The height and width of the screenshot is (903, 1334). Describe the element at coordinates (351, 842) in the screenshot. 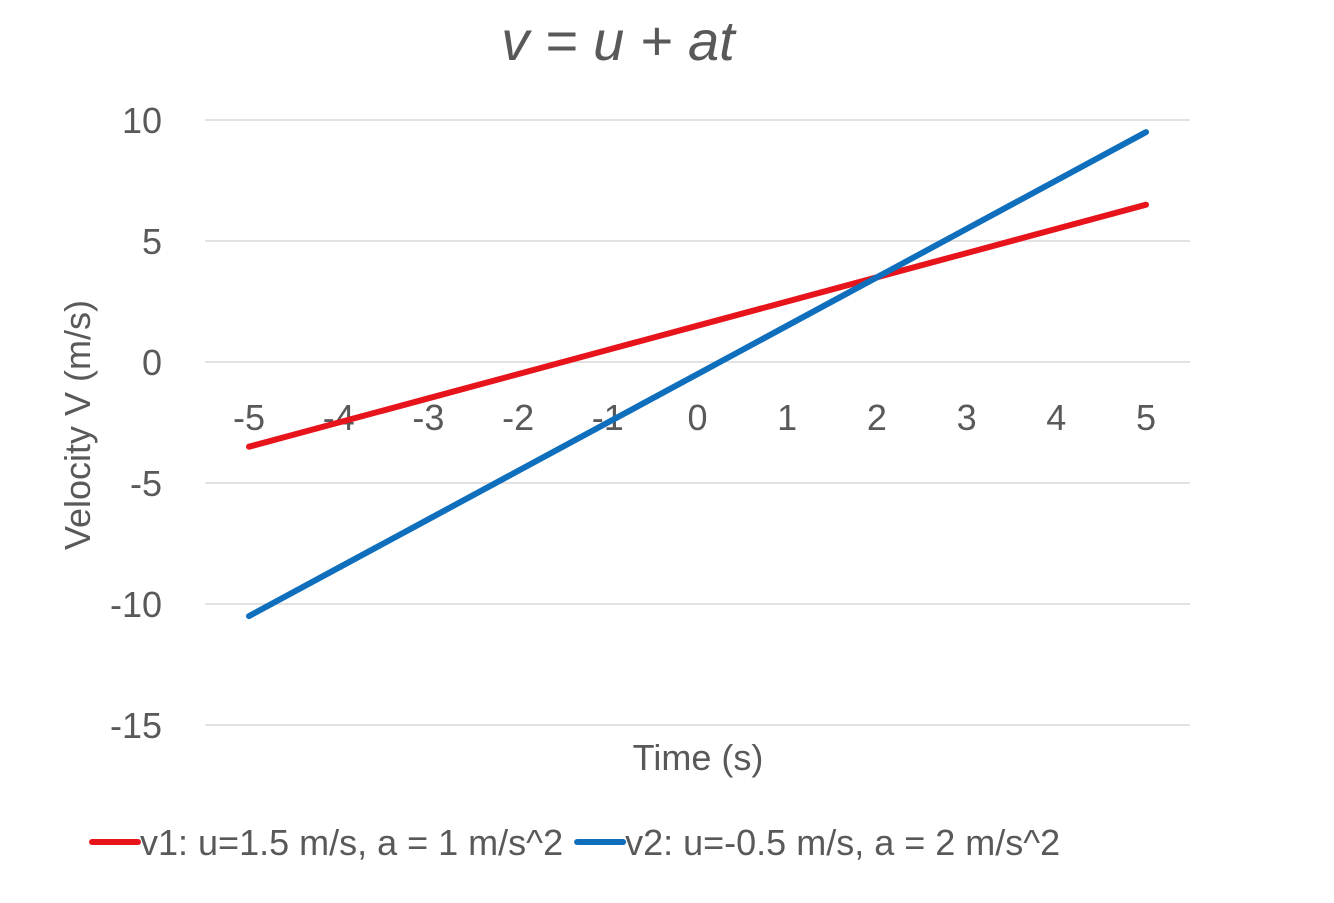

I see `legend-label: v1: u=1.5 m/s, a = 1 m/s^2` at that location.